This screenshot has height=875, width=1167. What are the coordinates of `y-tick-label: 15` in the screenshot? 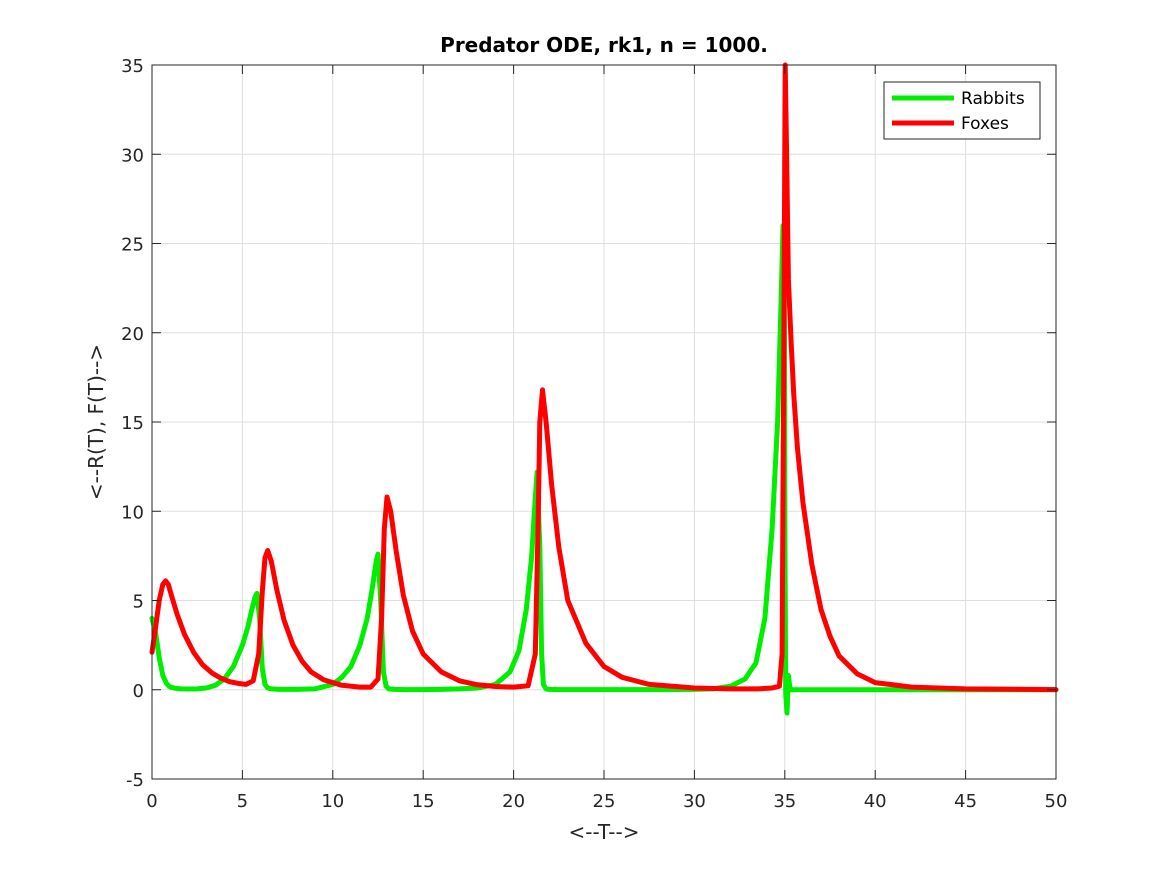 It's located at (132, 423).